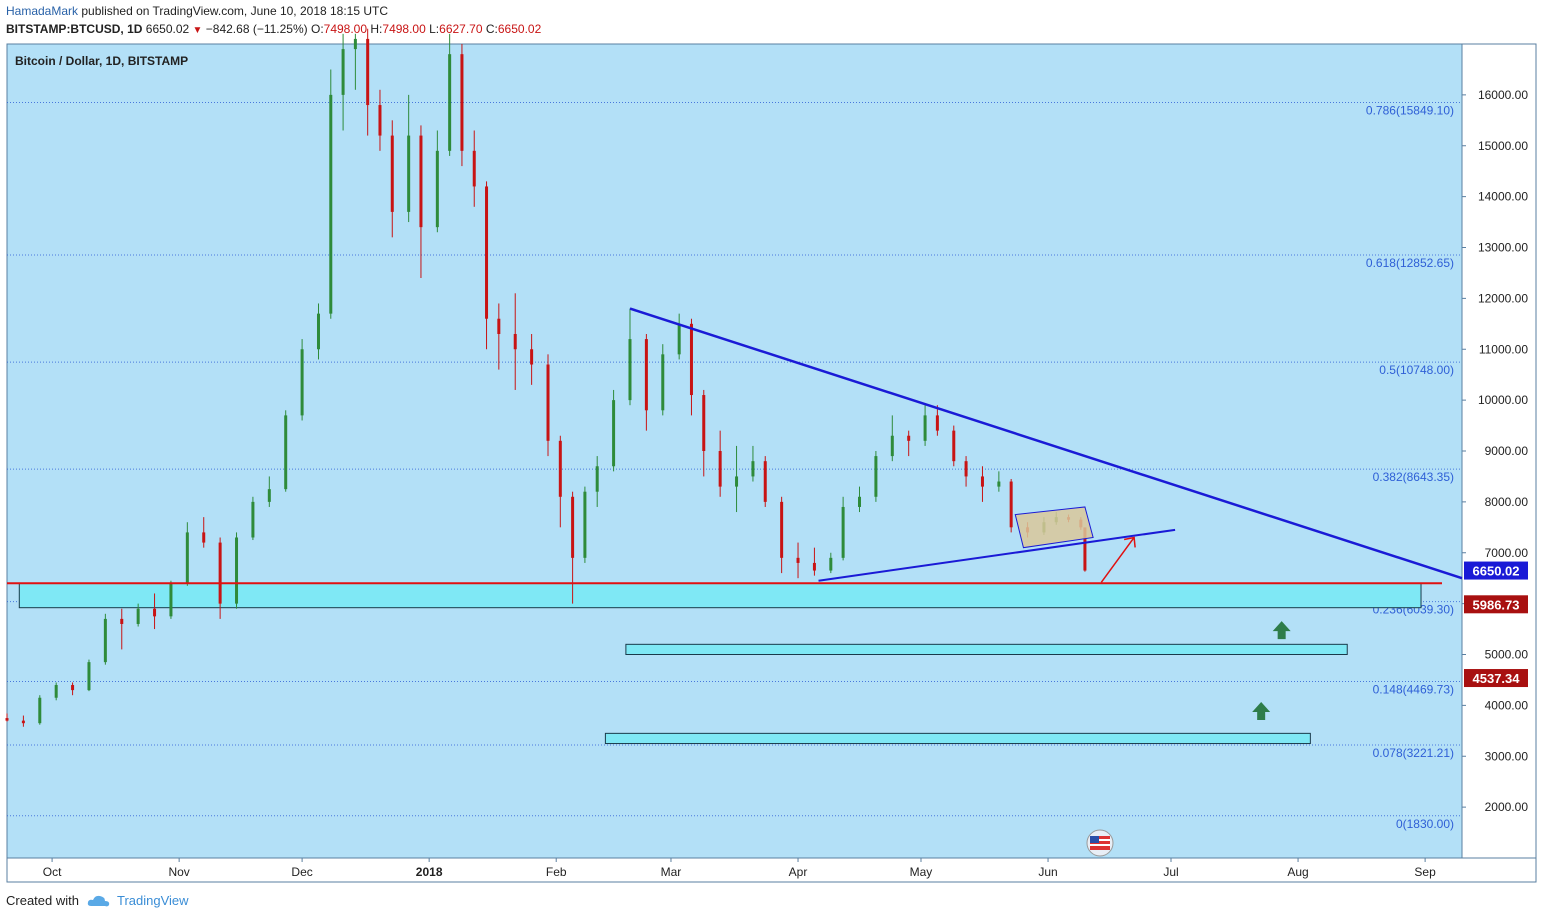 The height and width of the screenshot is (919, 1542). What do you see at coordinates (671, 872) in the screenshot?
I see `x-tick-label: Mar` at bounding box center [671, 872].